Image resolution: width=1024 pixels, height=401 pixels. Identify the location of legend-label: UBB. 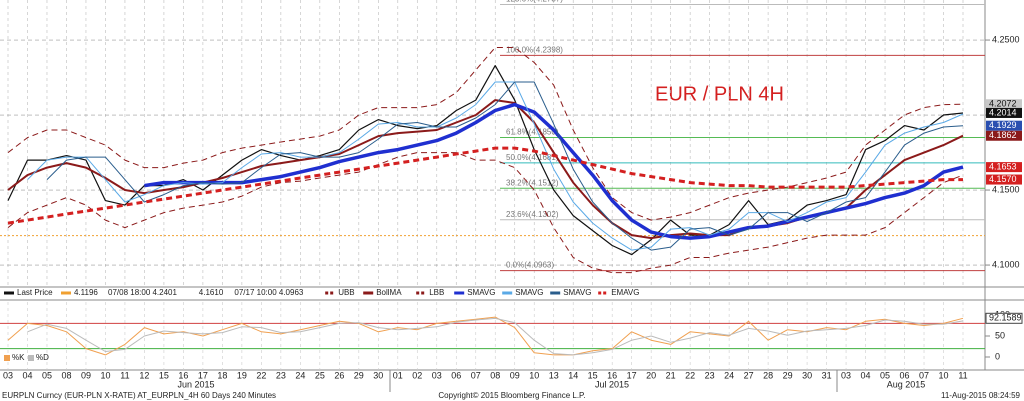
(346, 292).